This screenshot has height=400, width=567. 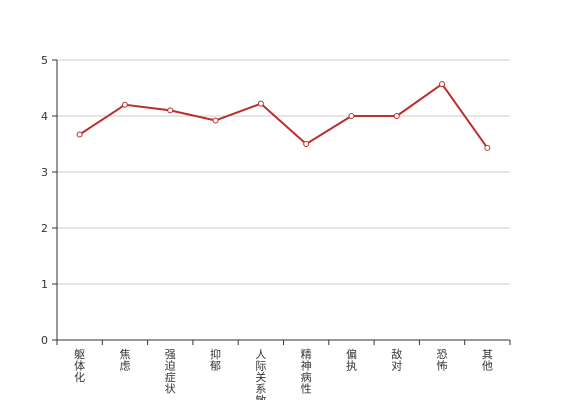 What do you see at coordinates (215, 360) in the screenshot?
I see `x-tick-label: 抑郁` at bounding box center [215, 360].